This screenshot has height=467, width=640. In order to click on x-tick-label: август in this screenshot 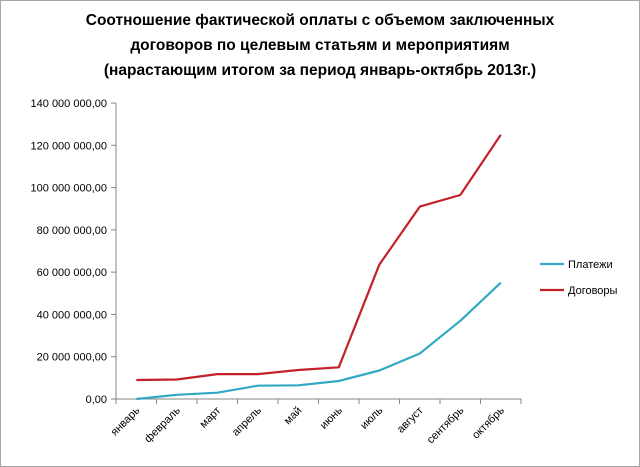, I will do `click(410, 420)`.